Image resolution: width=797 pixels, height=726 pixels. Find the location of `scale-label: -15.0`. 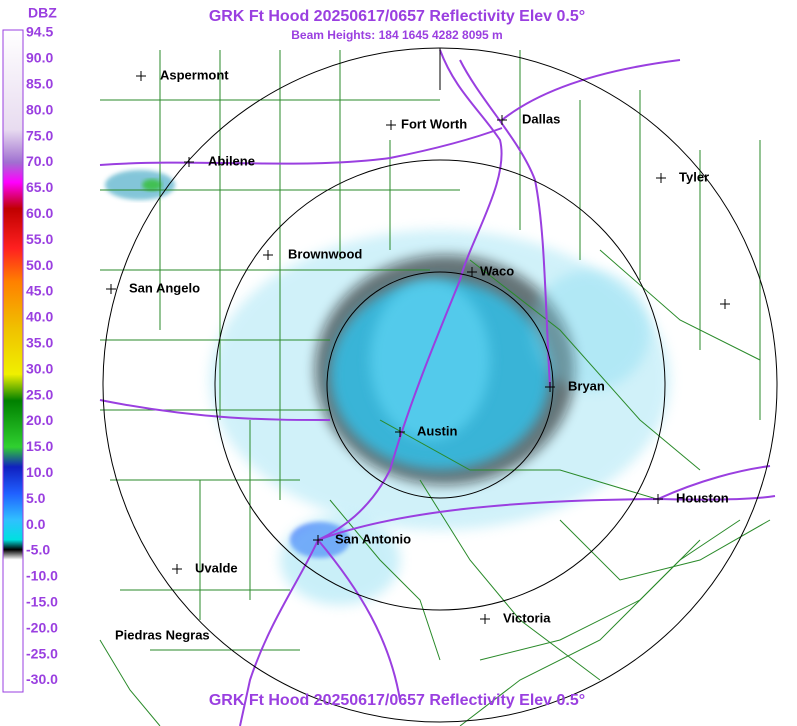

scale-label: -15.0 is located at coordinates (42, 602).